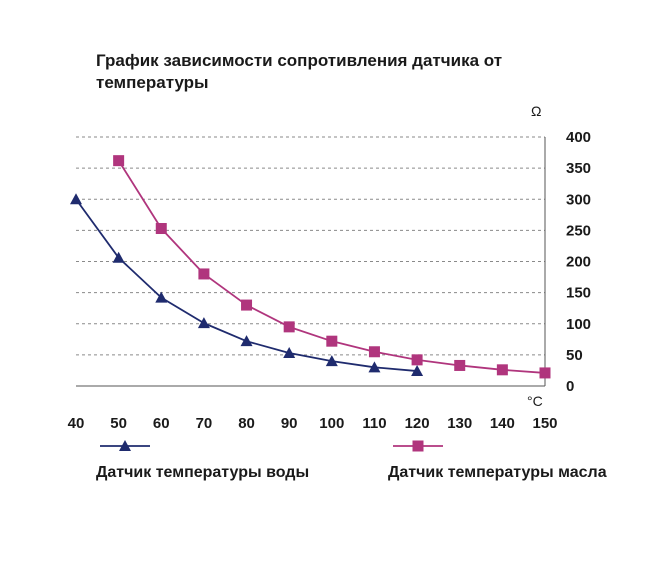 The width and height of the screenshot is (667, 572). What do you see at coordinates (271, 446) in the screenshot?
I see `legend-markers` at bounding box center [271, 446].